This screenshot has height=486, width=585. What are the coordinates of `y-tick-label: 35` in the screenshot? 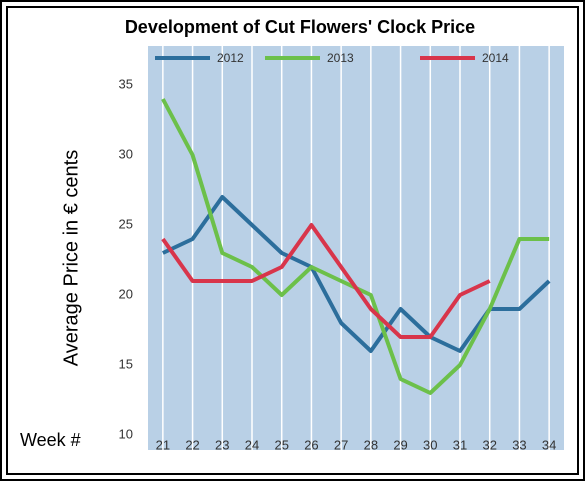 It's located at (126, 83).